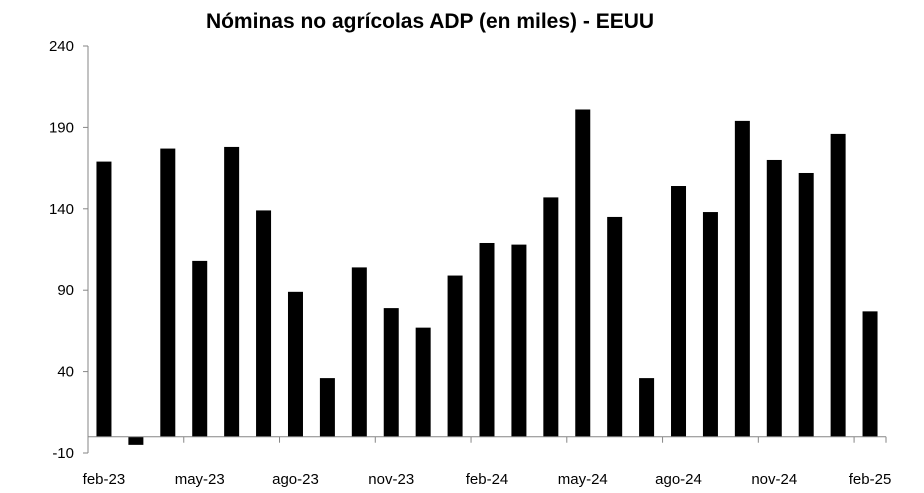  Describe the element at coordinates (65, 290) in the screenshot. I see `y-tick-label: 90` at that location.